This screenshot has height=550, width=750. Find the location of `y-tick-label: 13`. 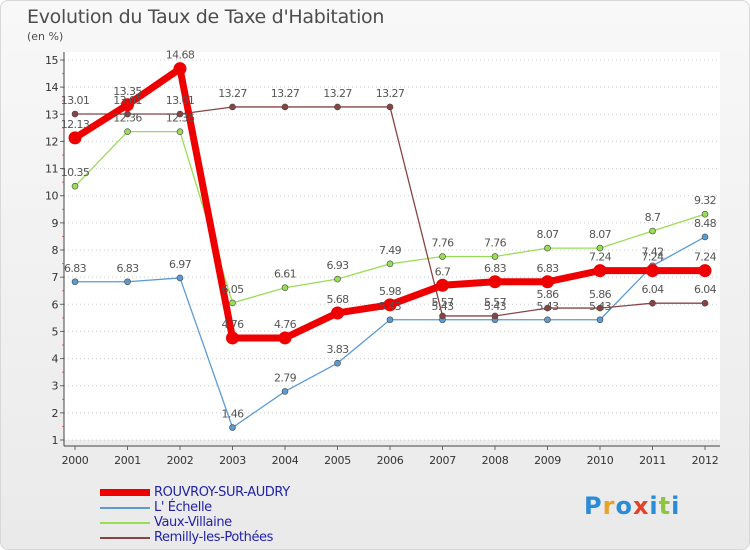

y-tick-label: 13 is located at coordinates (51, 114).